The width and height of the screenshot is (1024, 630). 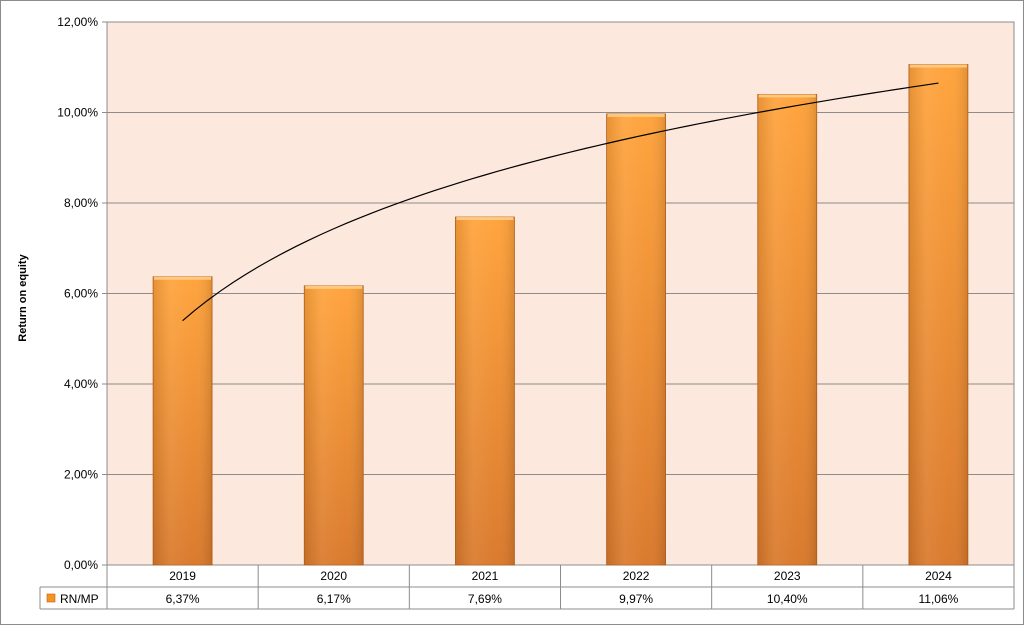 I want to click on x-category-label: 2021, so click(x=485, y=576).